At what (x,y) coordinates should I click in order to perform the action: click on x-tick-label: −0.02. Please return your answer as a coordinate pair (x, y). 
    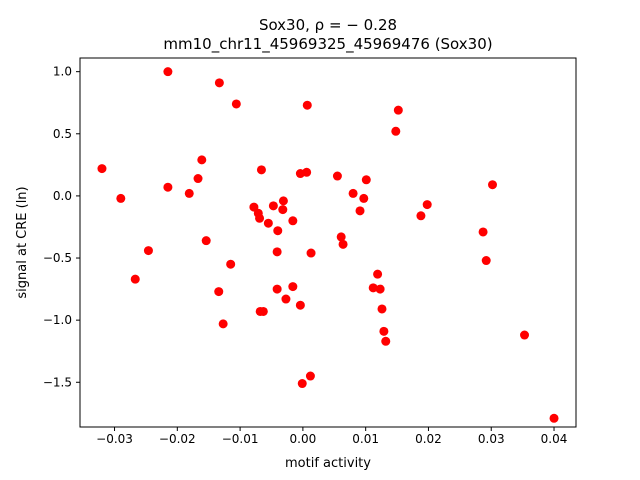
    Looking at the image, I should click on (177, 439).